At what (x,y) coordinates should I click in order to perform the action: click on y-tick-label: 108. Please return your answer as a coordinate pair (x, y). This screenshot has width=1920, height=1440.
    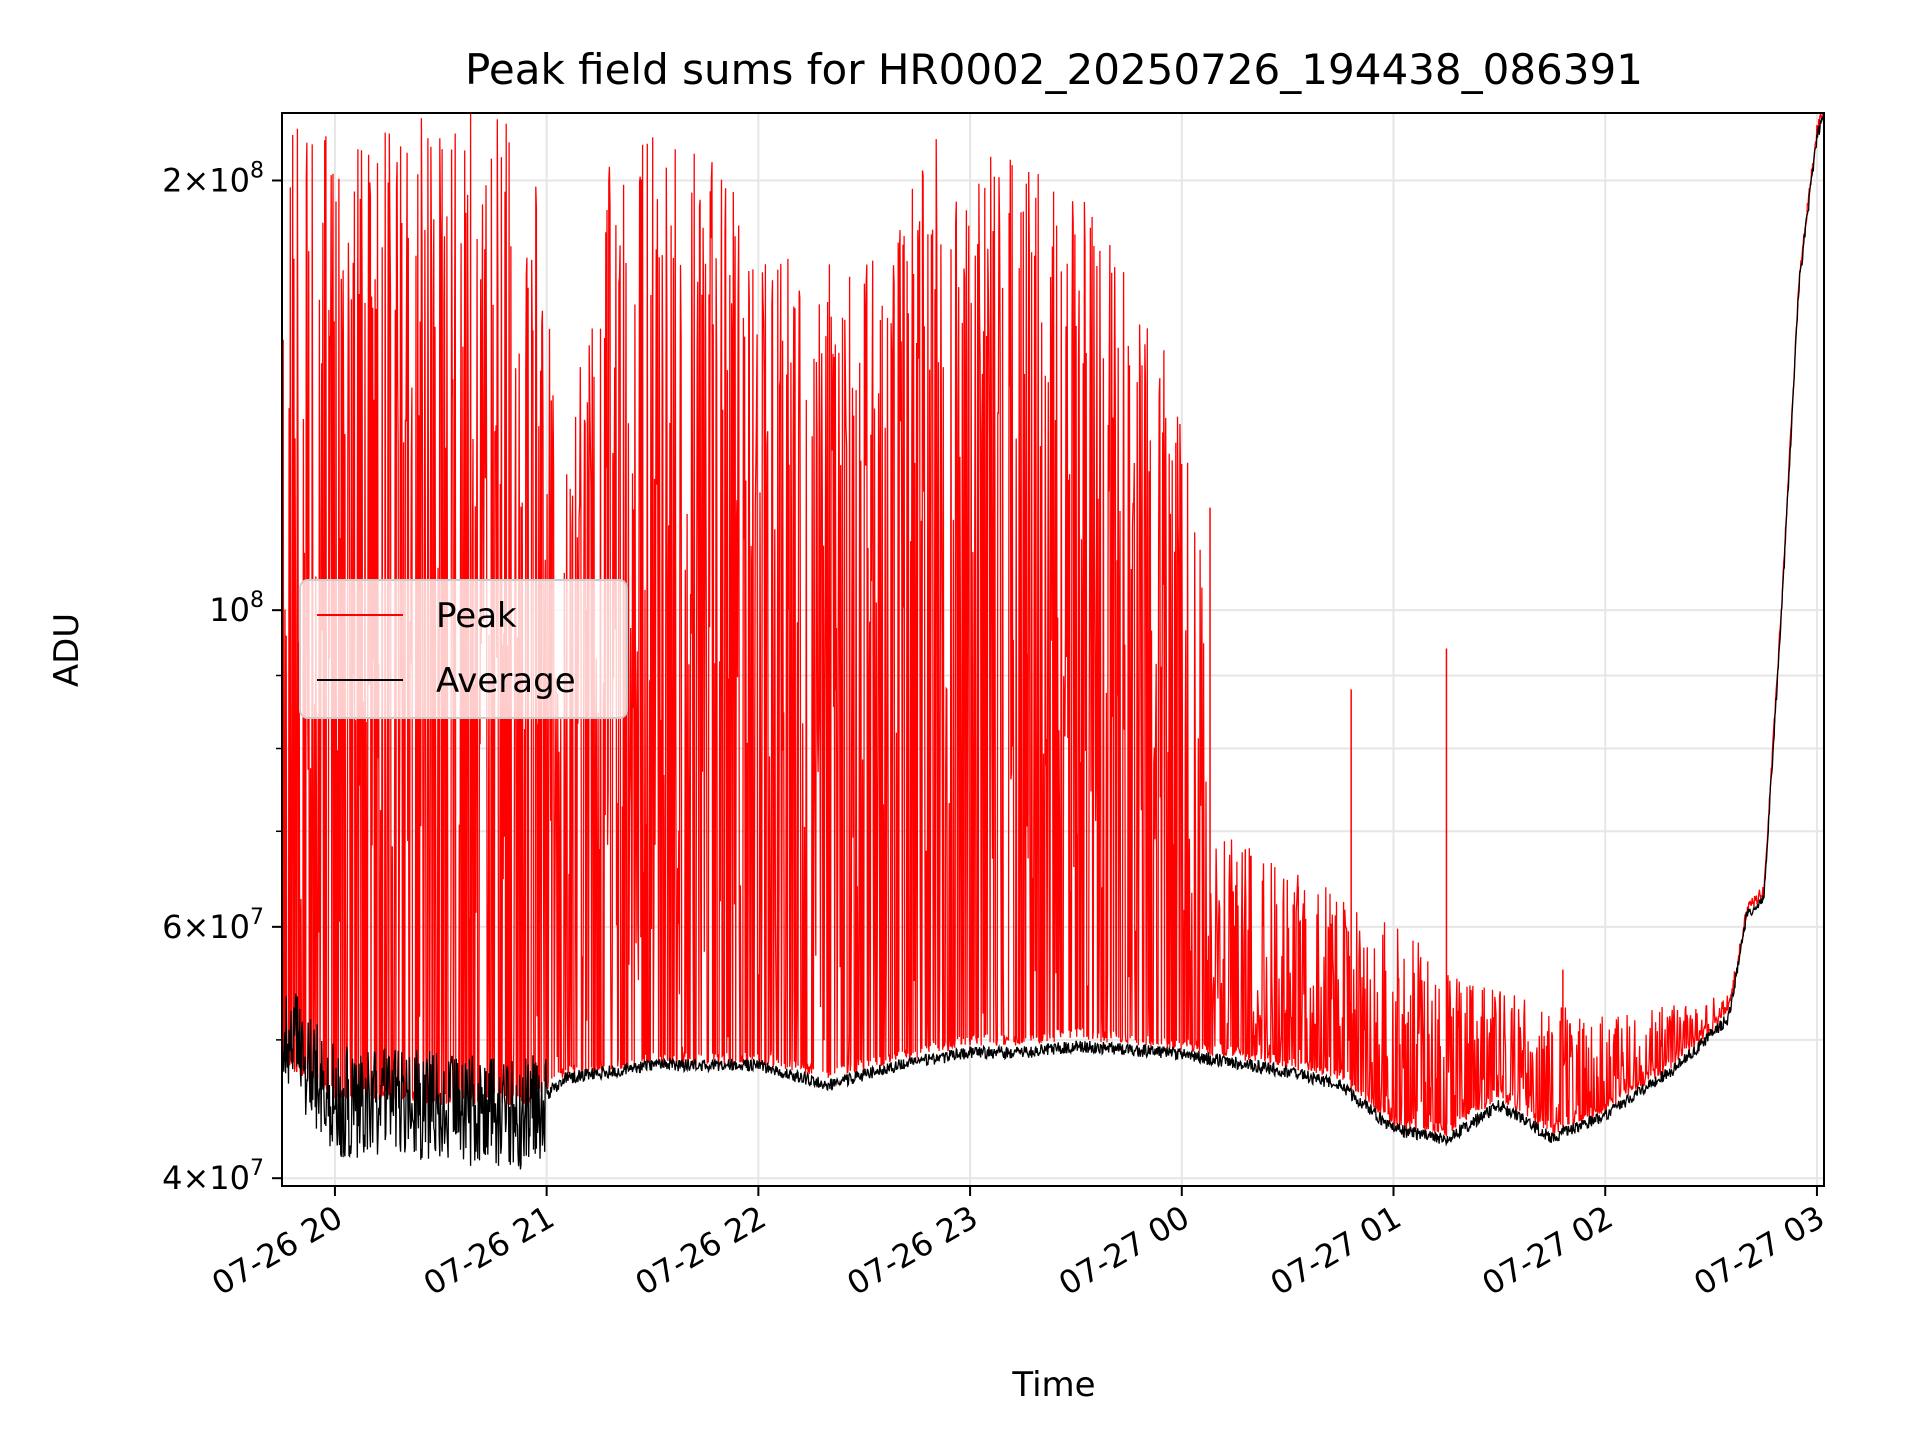
    Looking at the image, I should click on (236, 608).